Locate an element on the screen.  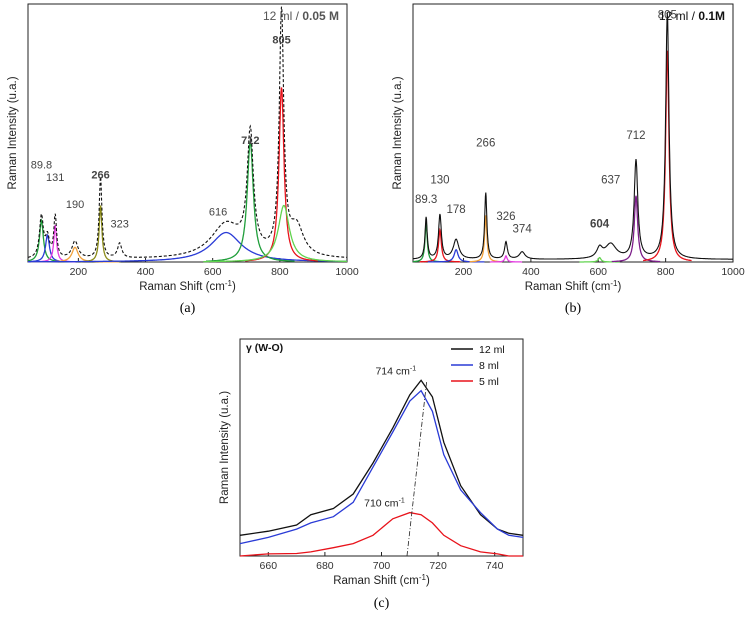
chart-title-bold: 0.1M is located at coordinates (711, 16).